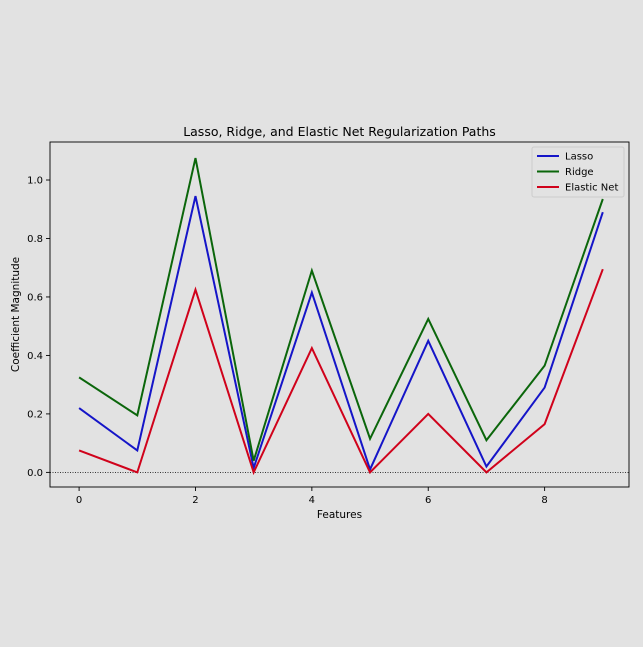 The width and height of the screenshot is (643, 647). Describe the element at coordinates (79, 500) in the screenshot. I see `x-tick-label: 0` at that location.